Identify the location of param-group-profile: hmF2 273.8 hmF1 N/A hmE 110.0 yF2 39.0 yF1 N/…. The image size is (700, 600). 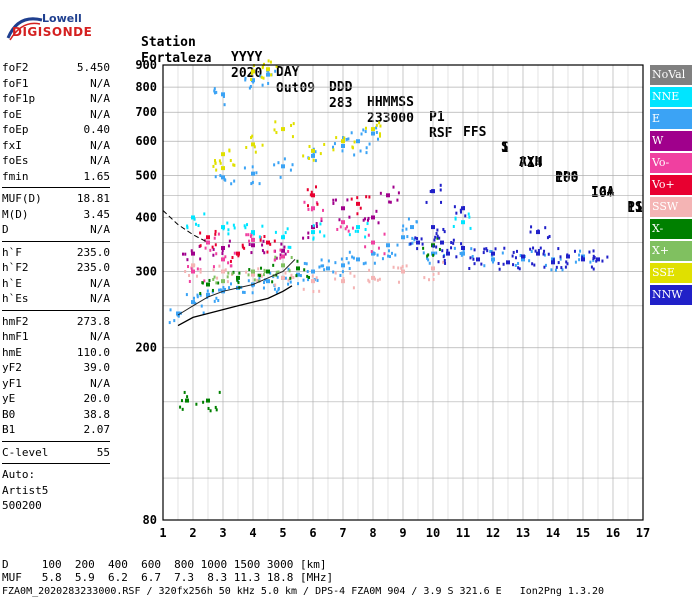
(56, 376).